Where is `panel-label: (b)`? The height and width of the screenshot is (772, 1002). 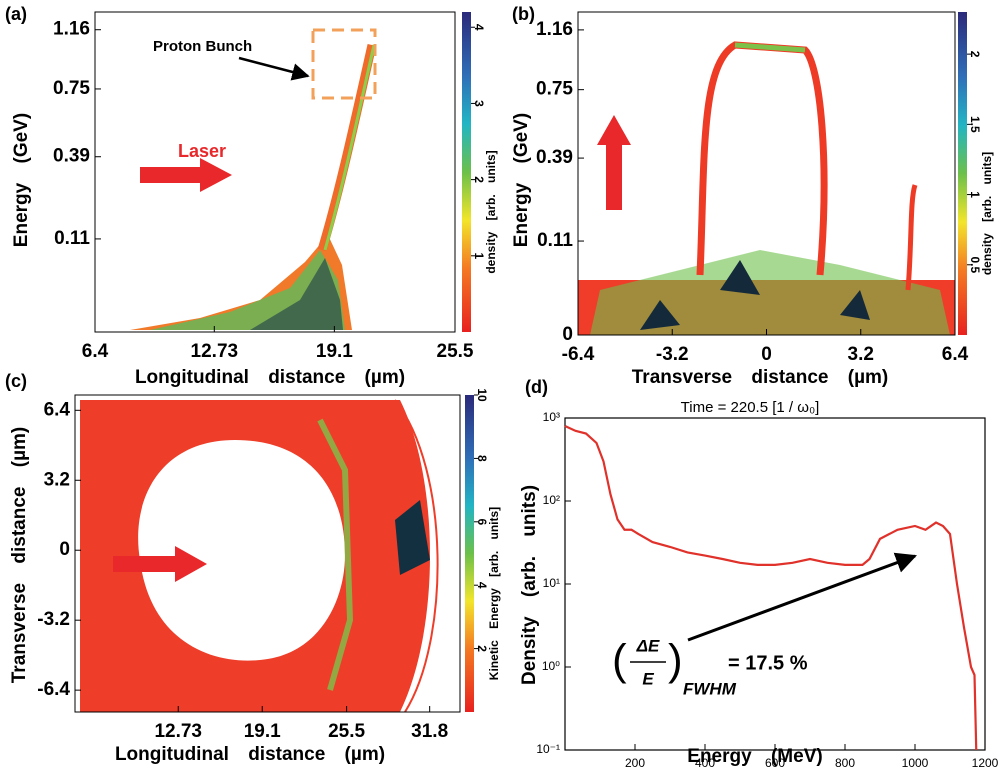
panel-label: (b) is located at coordinates (523, 14).